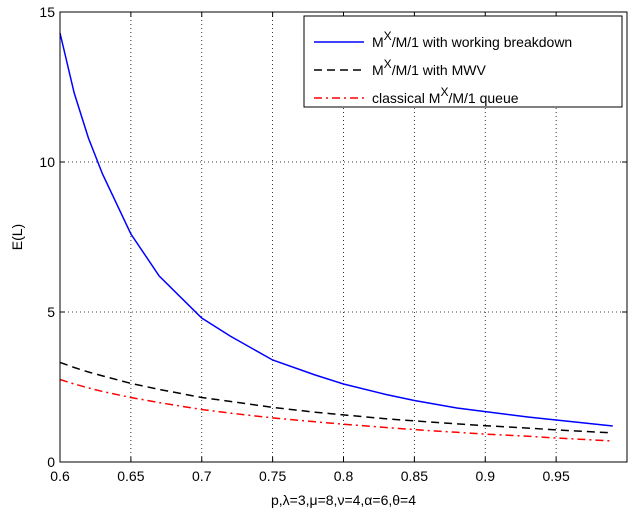  Describe the element at coordinates (343, 500) in the screenshot. I see `x-axis-label: p,λ=3,μ=8,ν=4,α=6,θ=4` at that location.